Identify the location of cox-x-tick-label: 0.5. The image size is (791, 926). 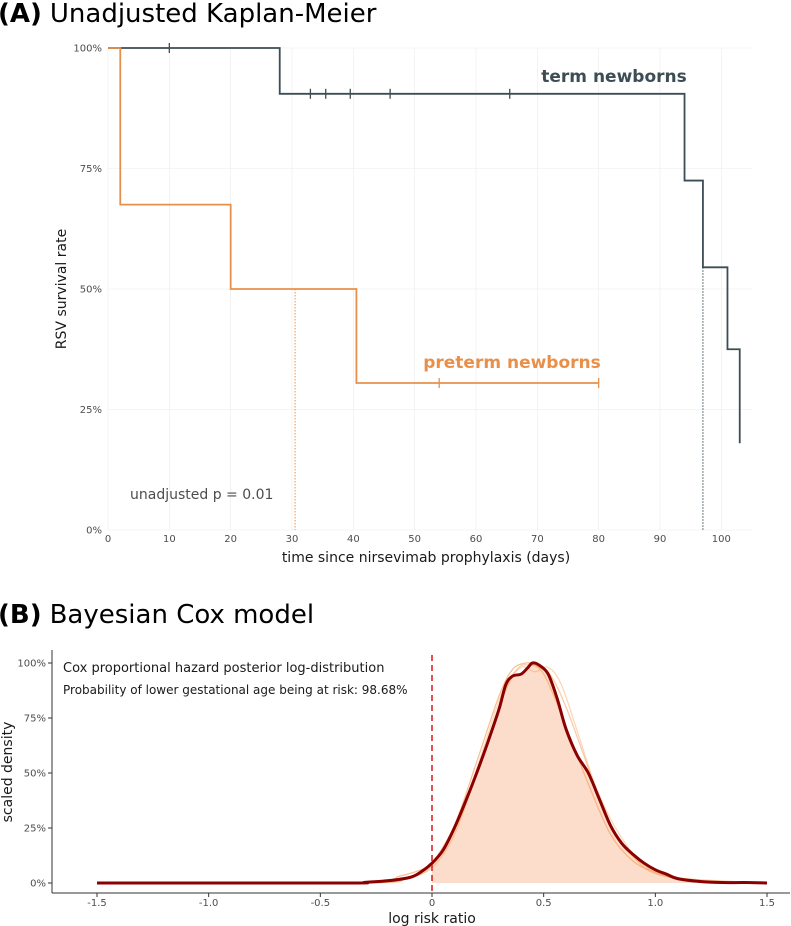
(544, 903).